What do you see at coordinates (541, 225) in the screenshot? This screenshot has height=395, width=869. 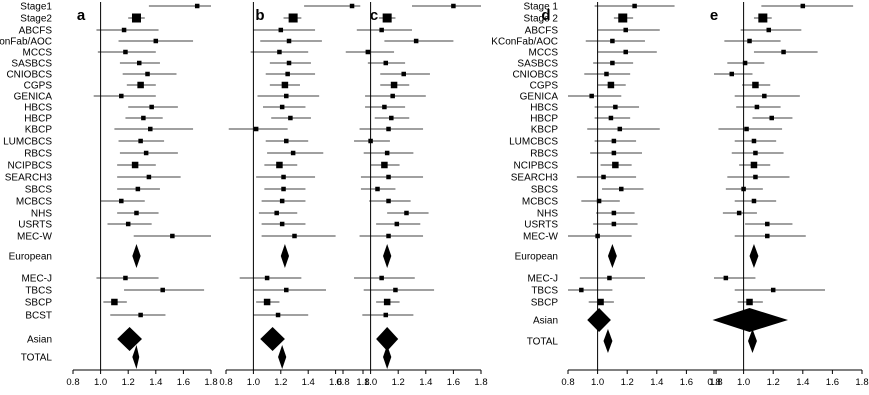 I see `study-label: USRTS` at bounding box center [541, 225].